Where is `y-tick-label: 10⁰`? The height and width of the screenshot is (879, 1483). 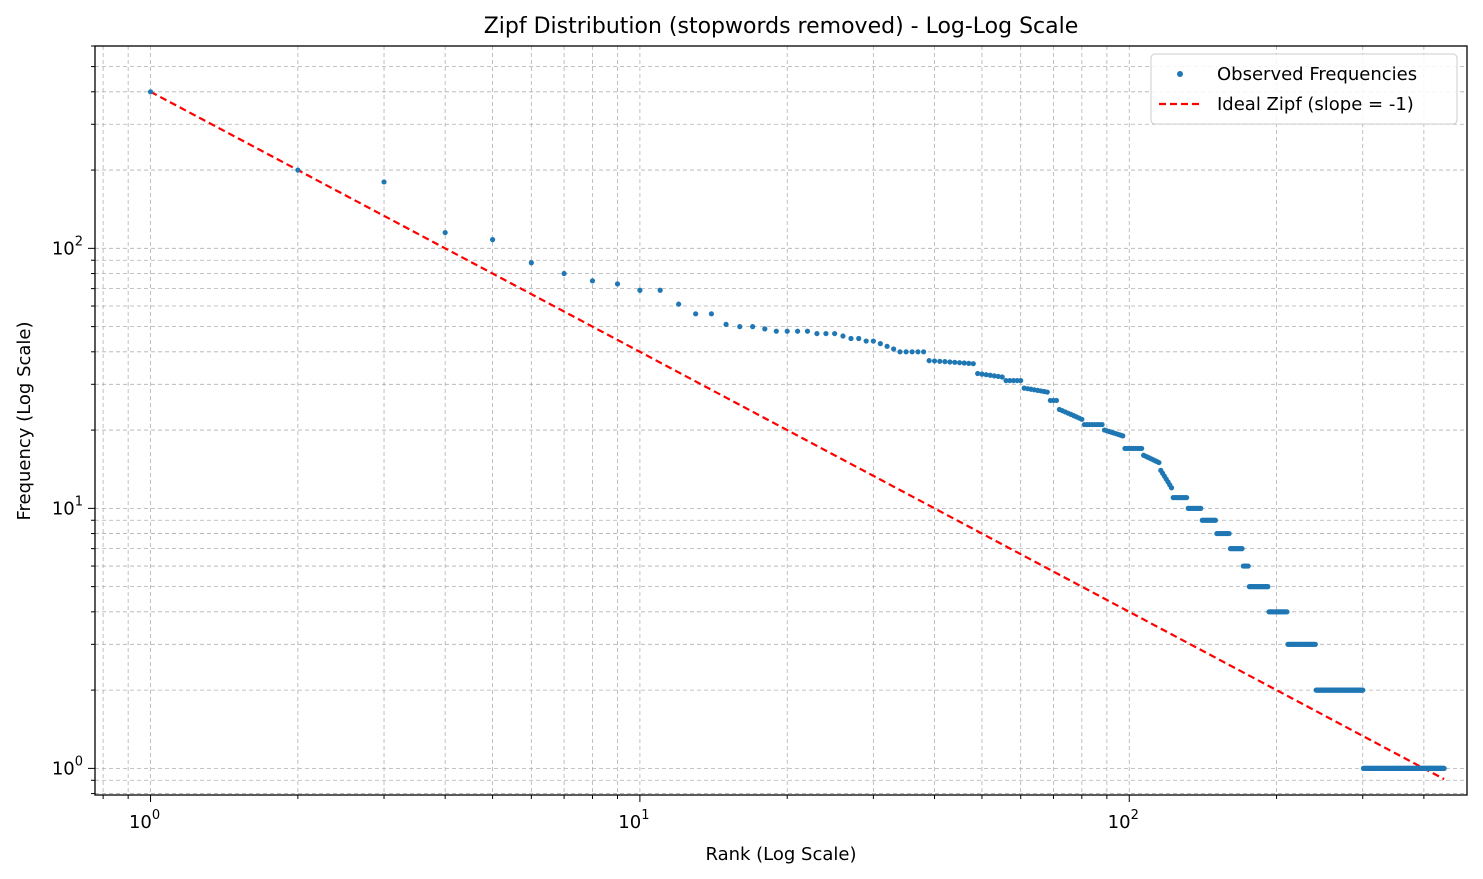 y-tick-label: 10⁰ is located at coordinates (67, 766).